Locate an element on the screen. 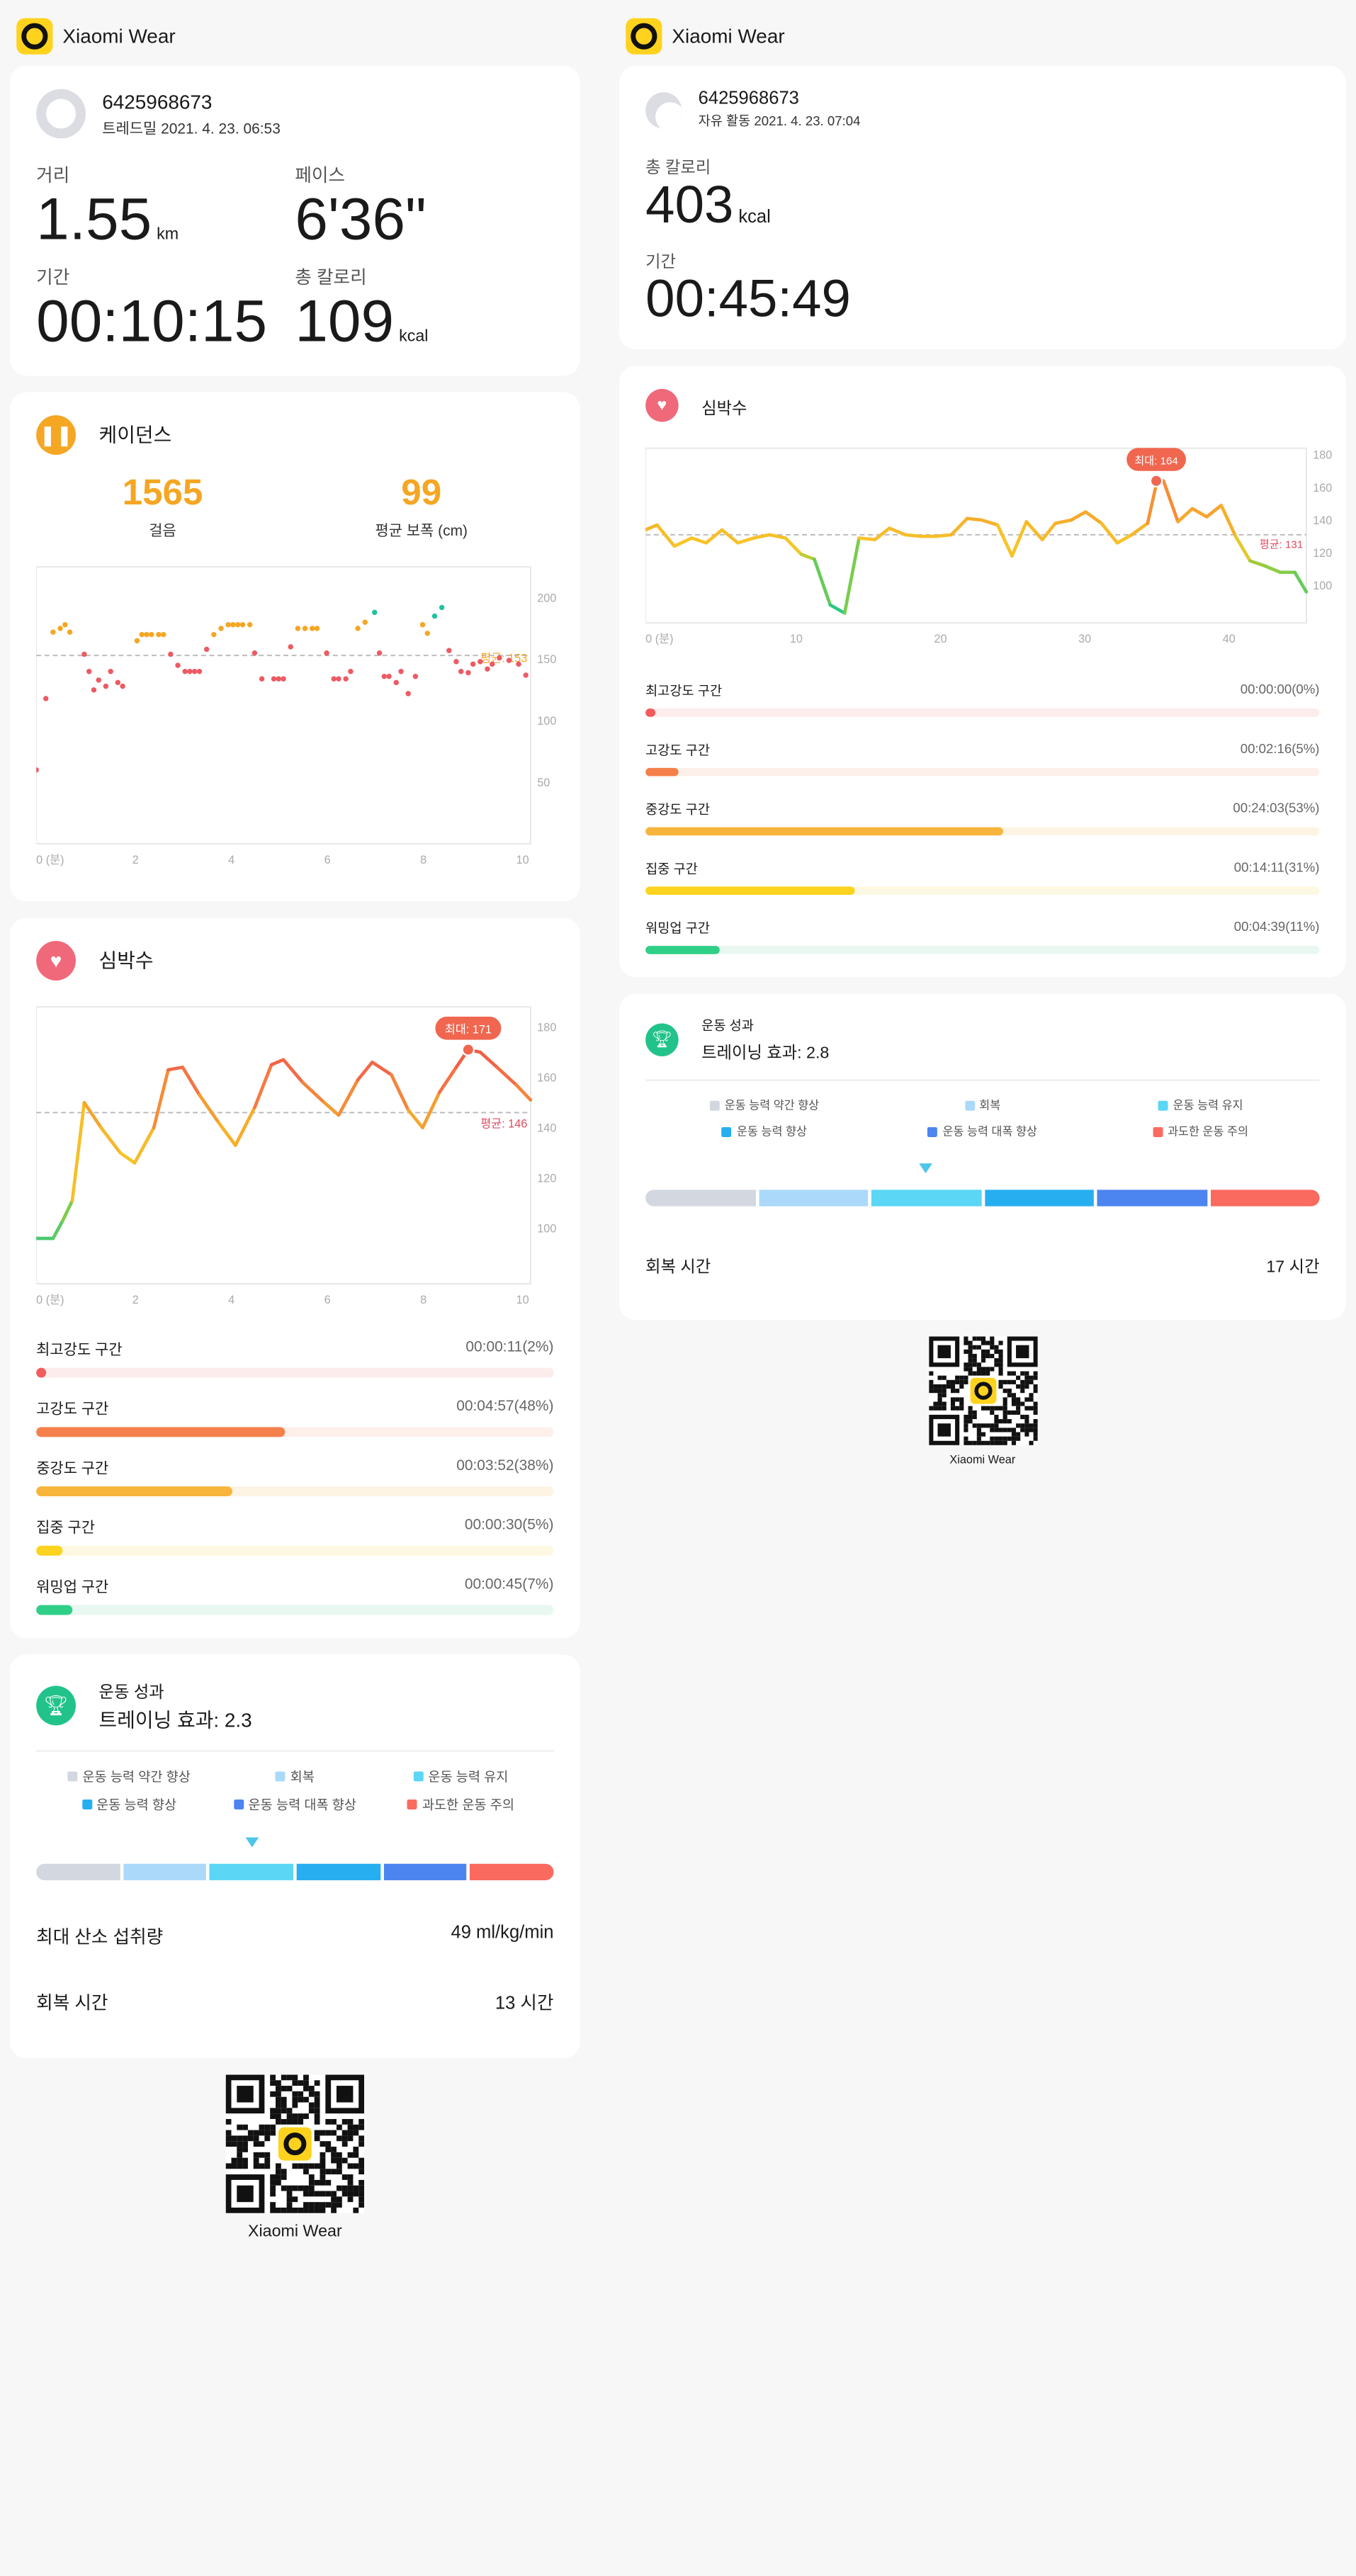  zone-time: 00:00:00(0%) is located at coordinates (1280, 690).